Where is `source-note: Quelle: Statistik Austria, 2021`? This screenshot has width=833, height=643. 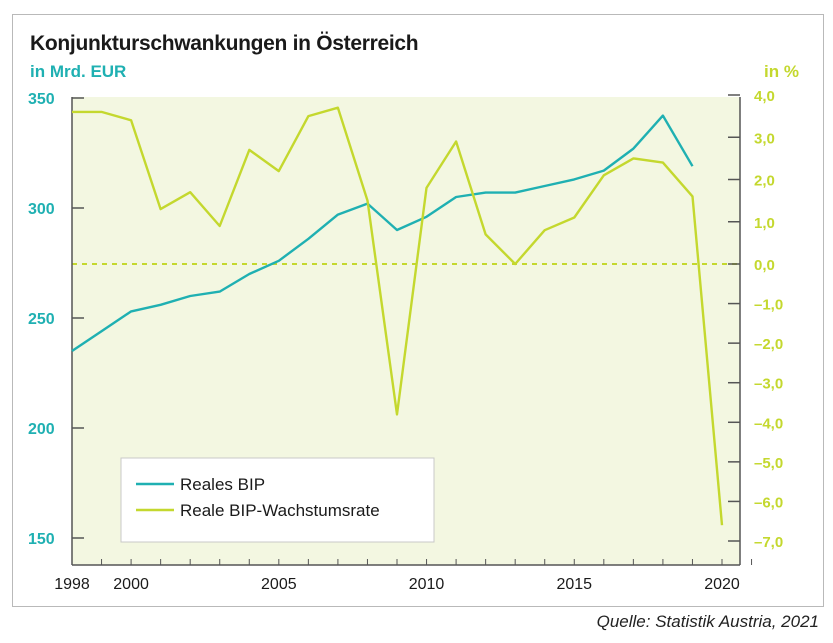 source-note: Quelle: Statistik Austria, 2021 is located at coordinates (707, 621).